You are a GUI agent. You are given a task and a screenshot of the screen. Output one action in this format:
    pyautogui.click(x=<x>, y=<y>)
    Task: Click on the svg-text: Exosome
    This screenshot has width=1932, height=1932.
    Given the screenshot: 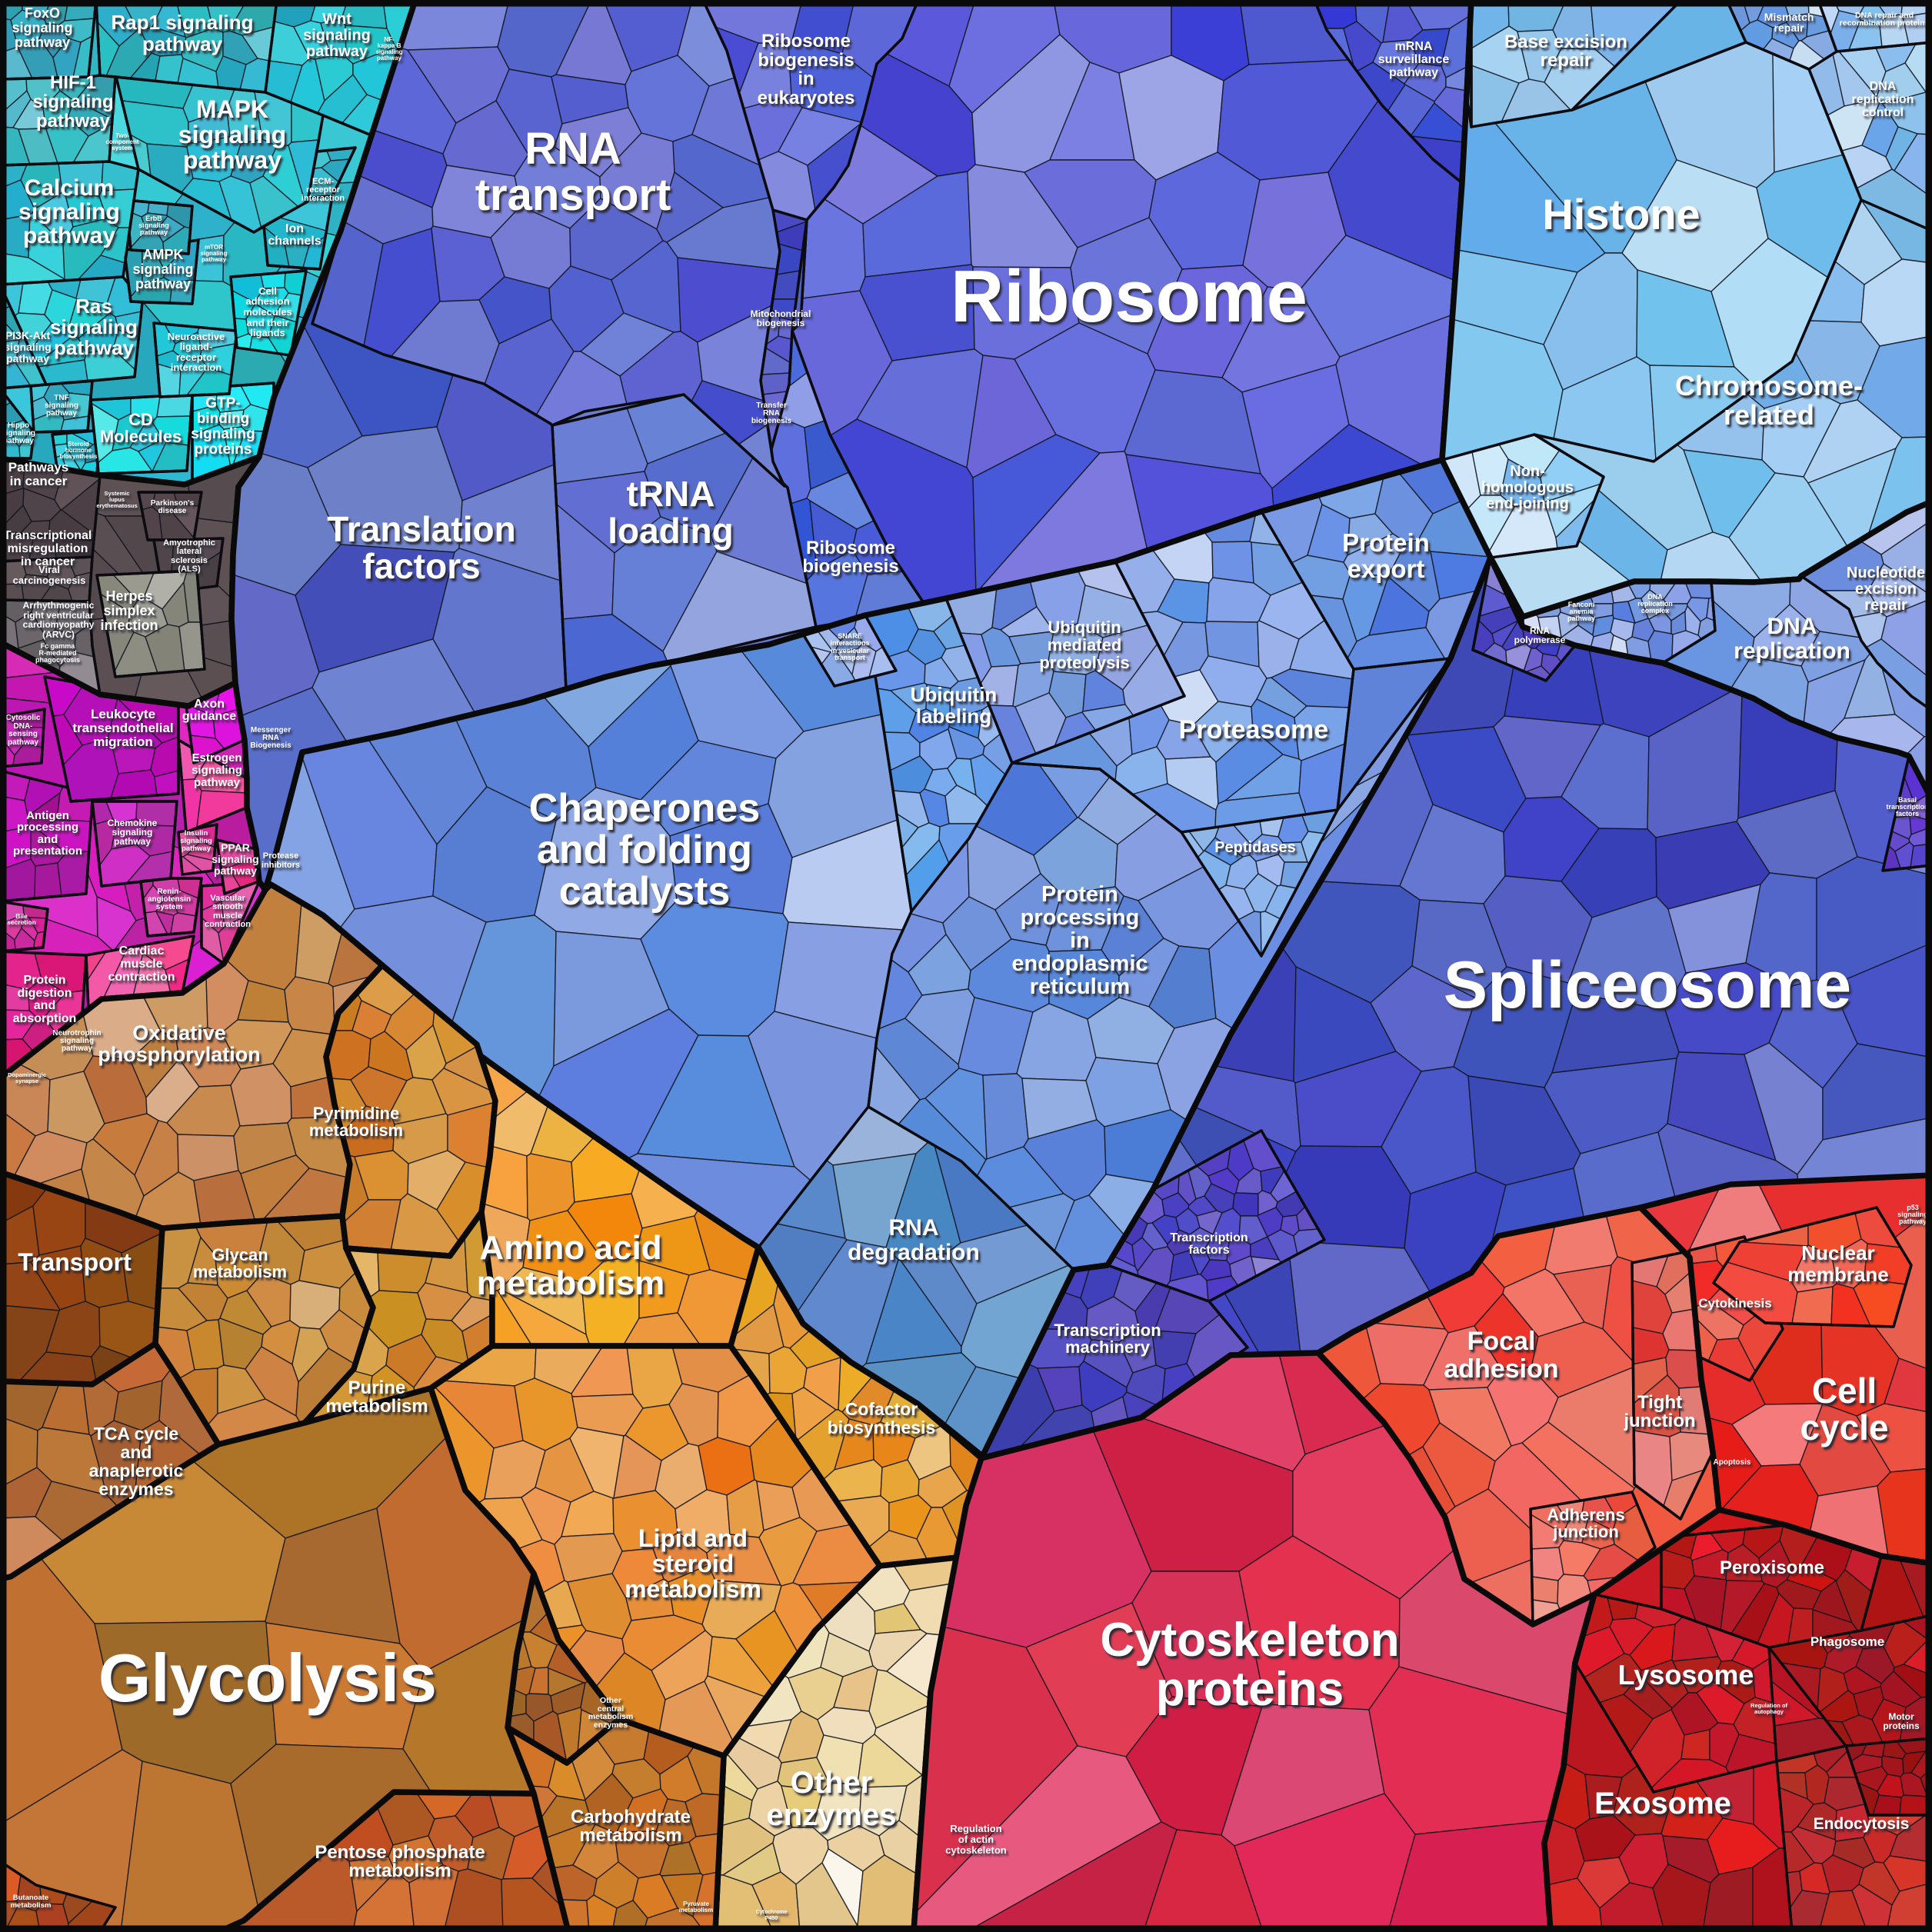 What is the action you would take?
    pyautogui.click(x=1662, y=1803)
    